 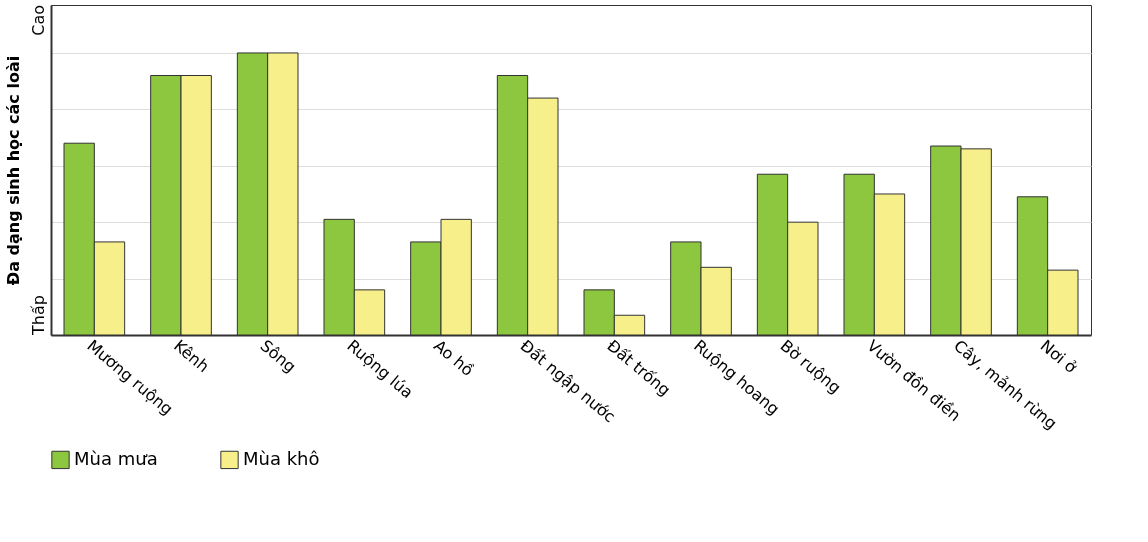 What do you see at coordinates (13, 170) in the screenshot?
I see `y-axis-title: Đa dạng sinh học các loài` at bounding box center [13, 170].